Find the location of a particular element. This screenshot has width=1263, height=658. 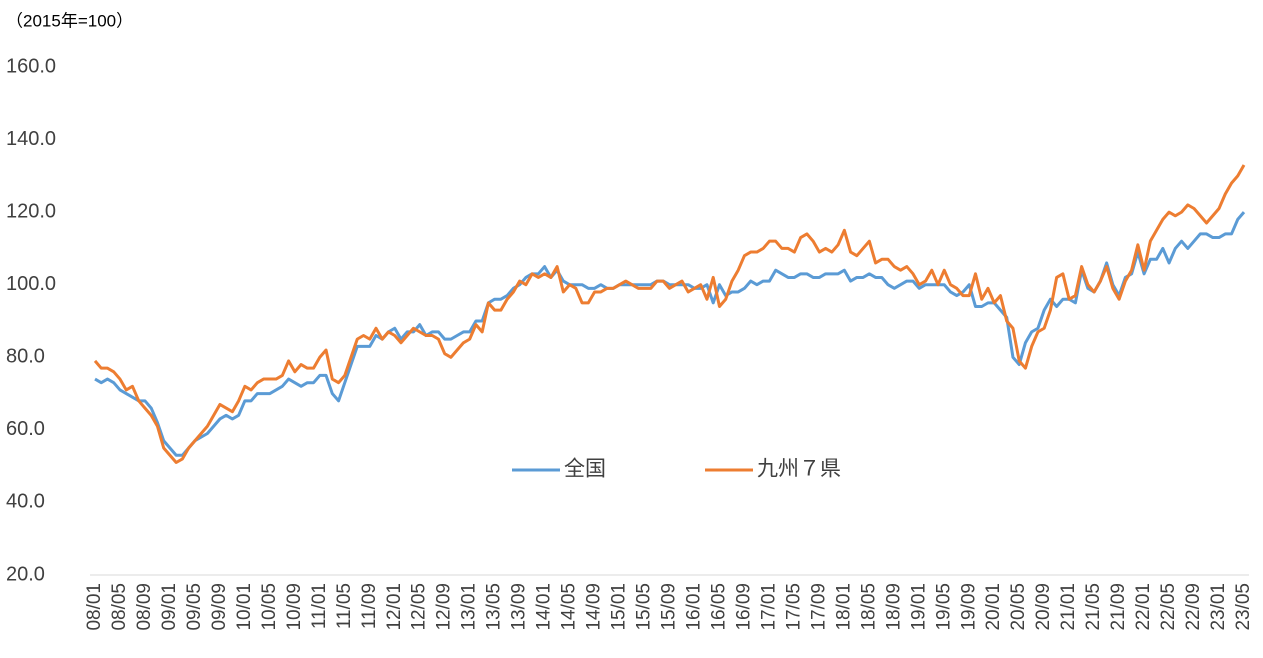

x-tick-label: 15/05 is located at coordinates (644, 607).